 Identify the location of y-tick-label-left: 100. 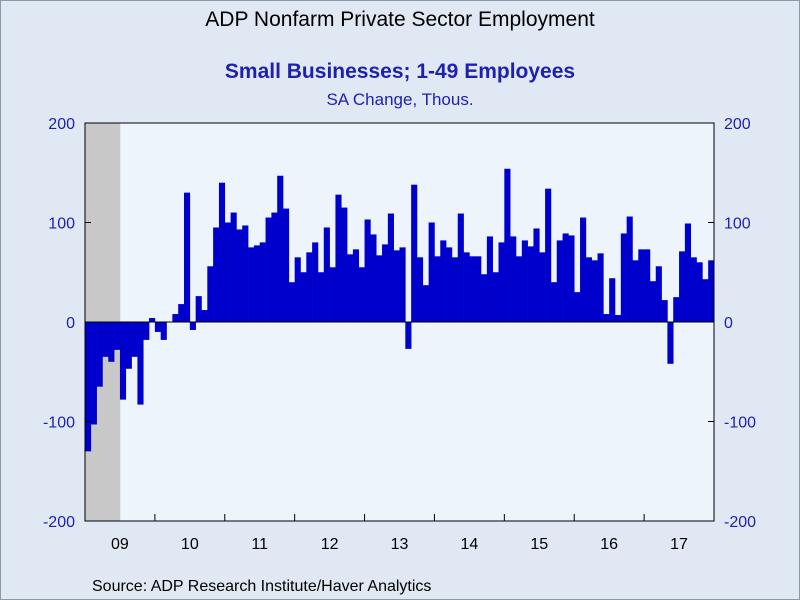
(61, 224).